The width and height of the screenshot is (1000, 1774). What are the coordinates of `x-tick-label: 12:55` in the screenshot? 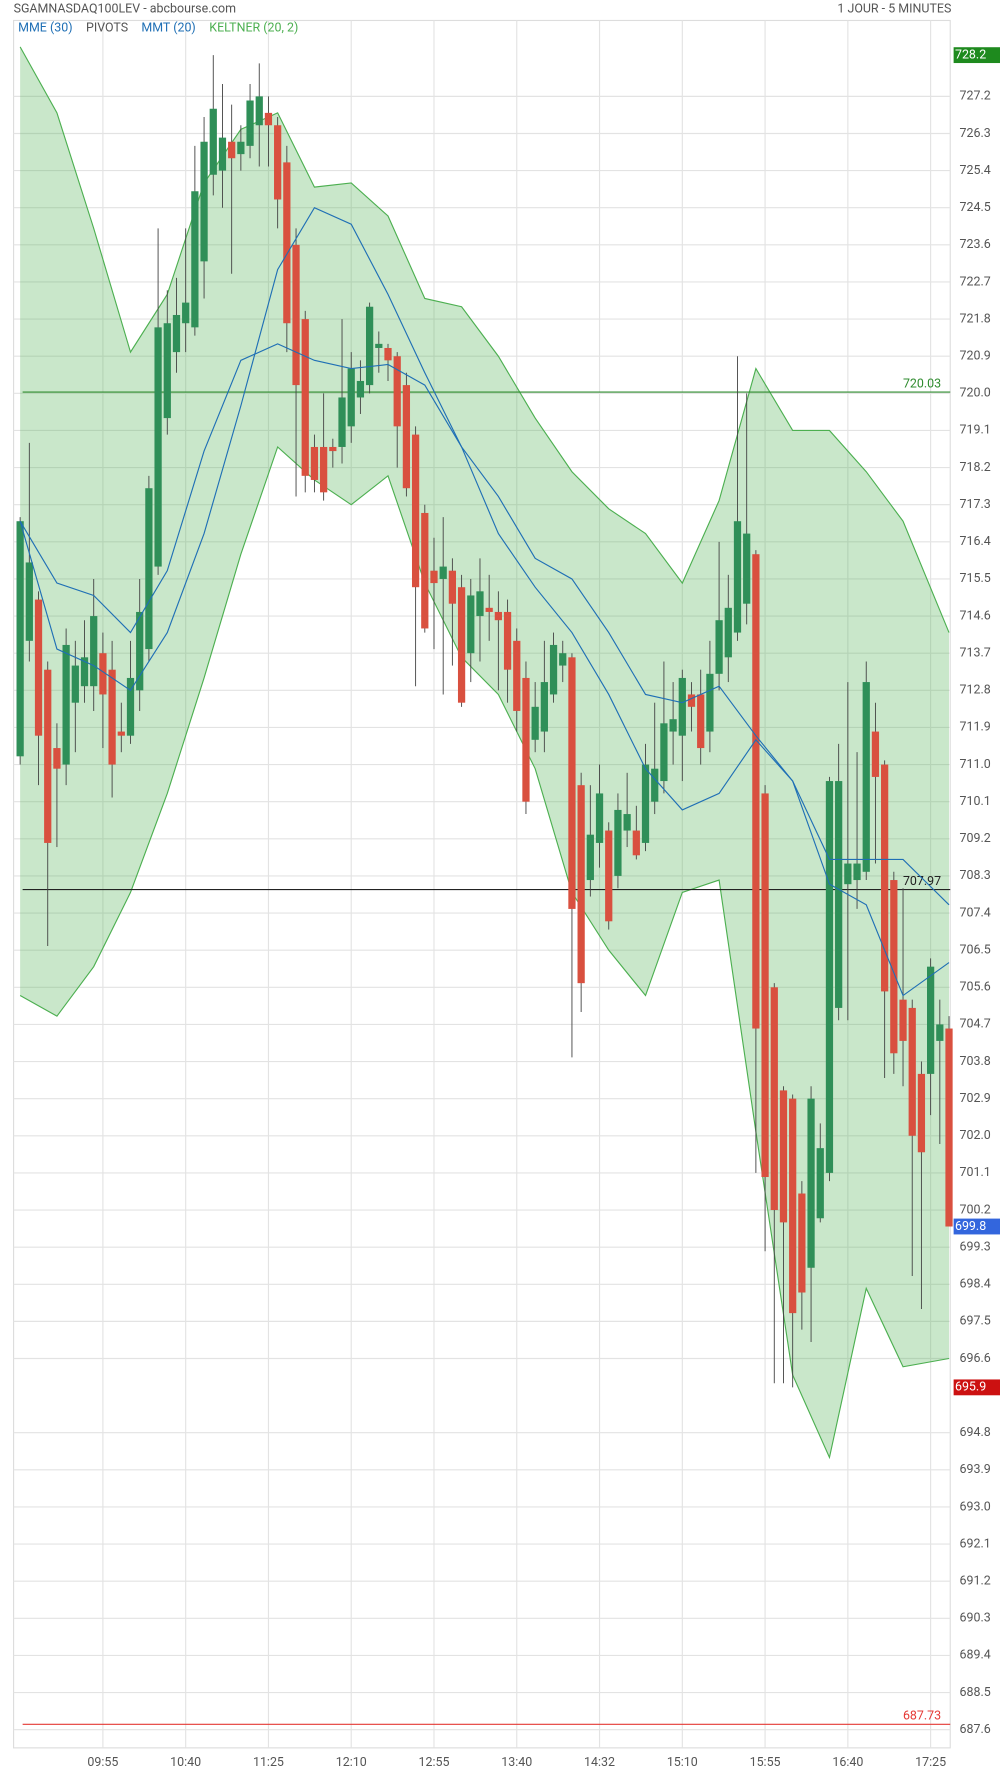 It's located at (434, 1762).